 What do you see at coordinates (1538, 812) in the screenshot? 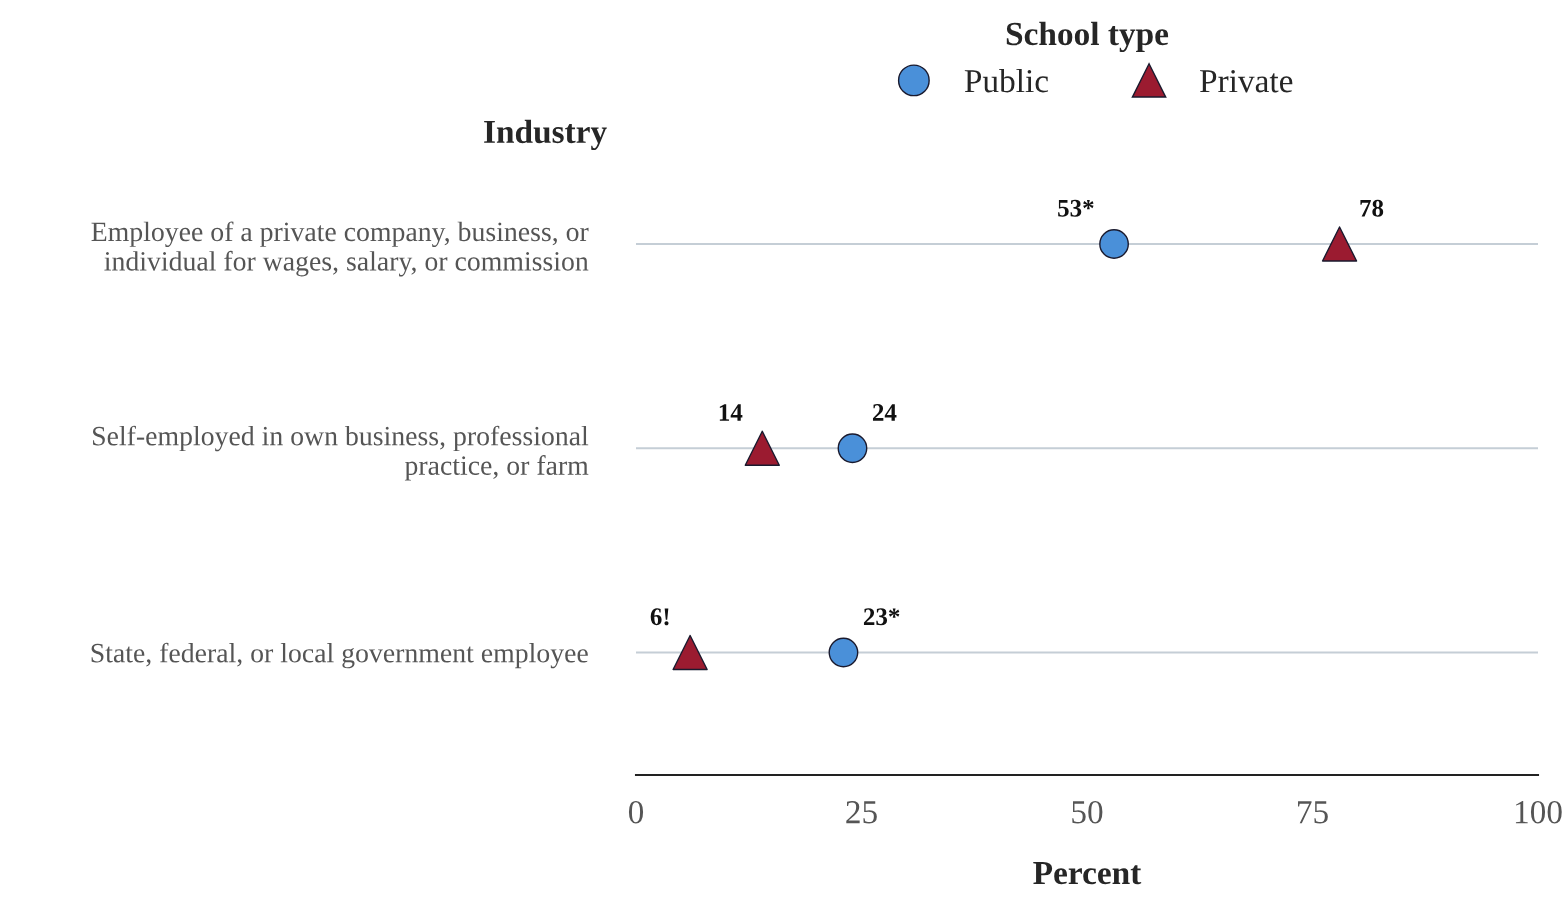
I see `x-tick-label: 100` at bounding box center [1538, 812].